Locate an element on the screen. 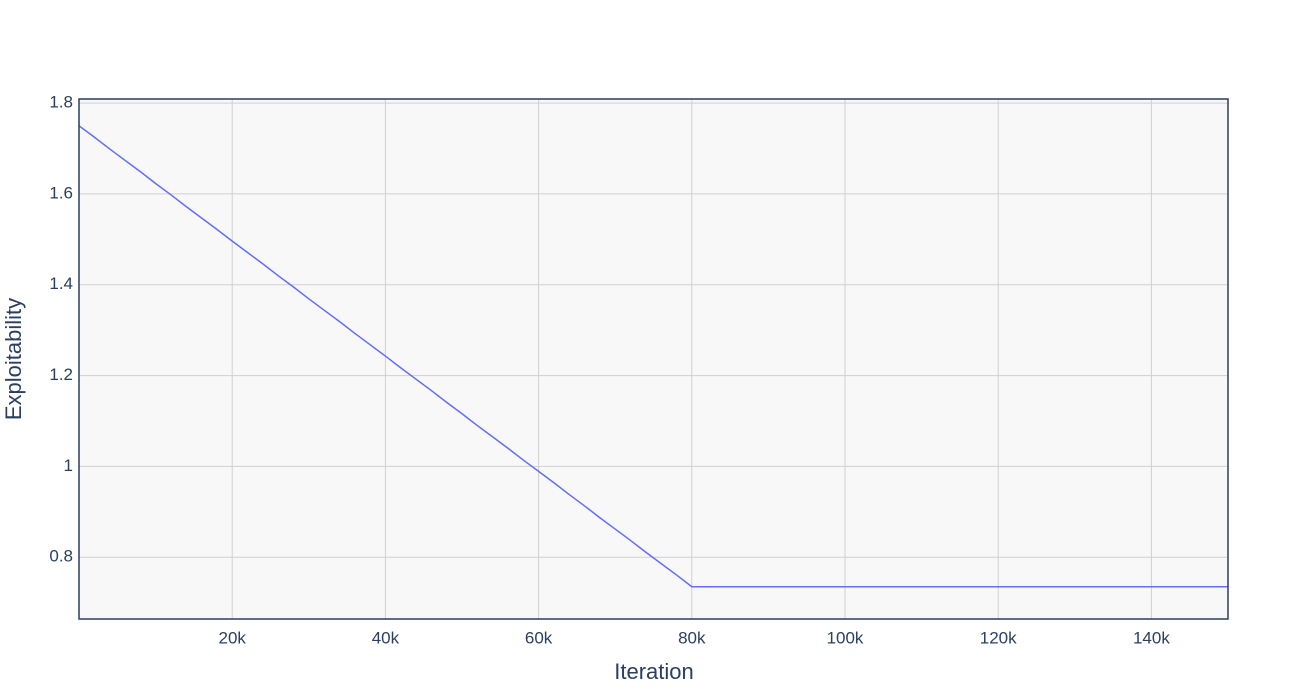 The width and height of the screenshot is (1308, 699). x-tick-label: 140k is located at coordinates (1151, 637).